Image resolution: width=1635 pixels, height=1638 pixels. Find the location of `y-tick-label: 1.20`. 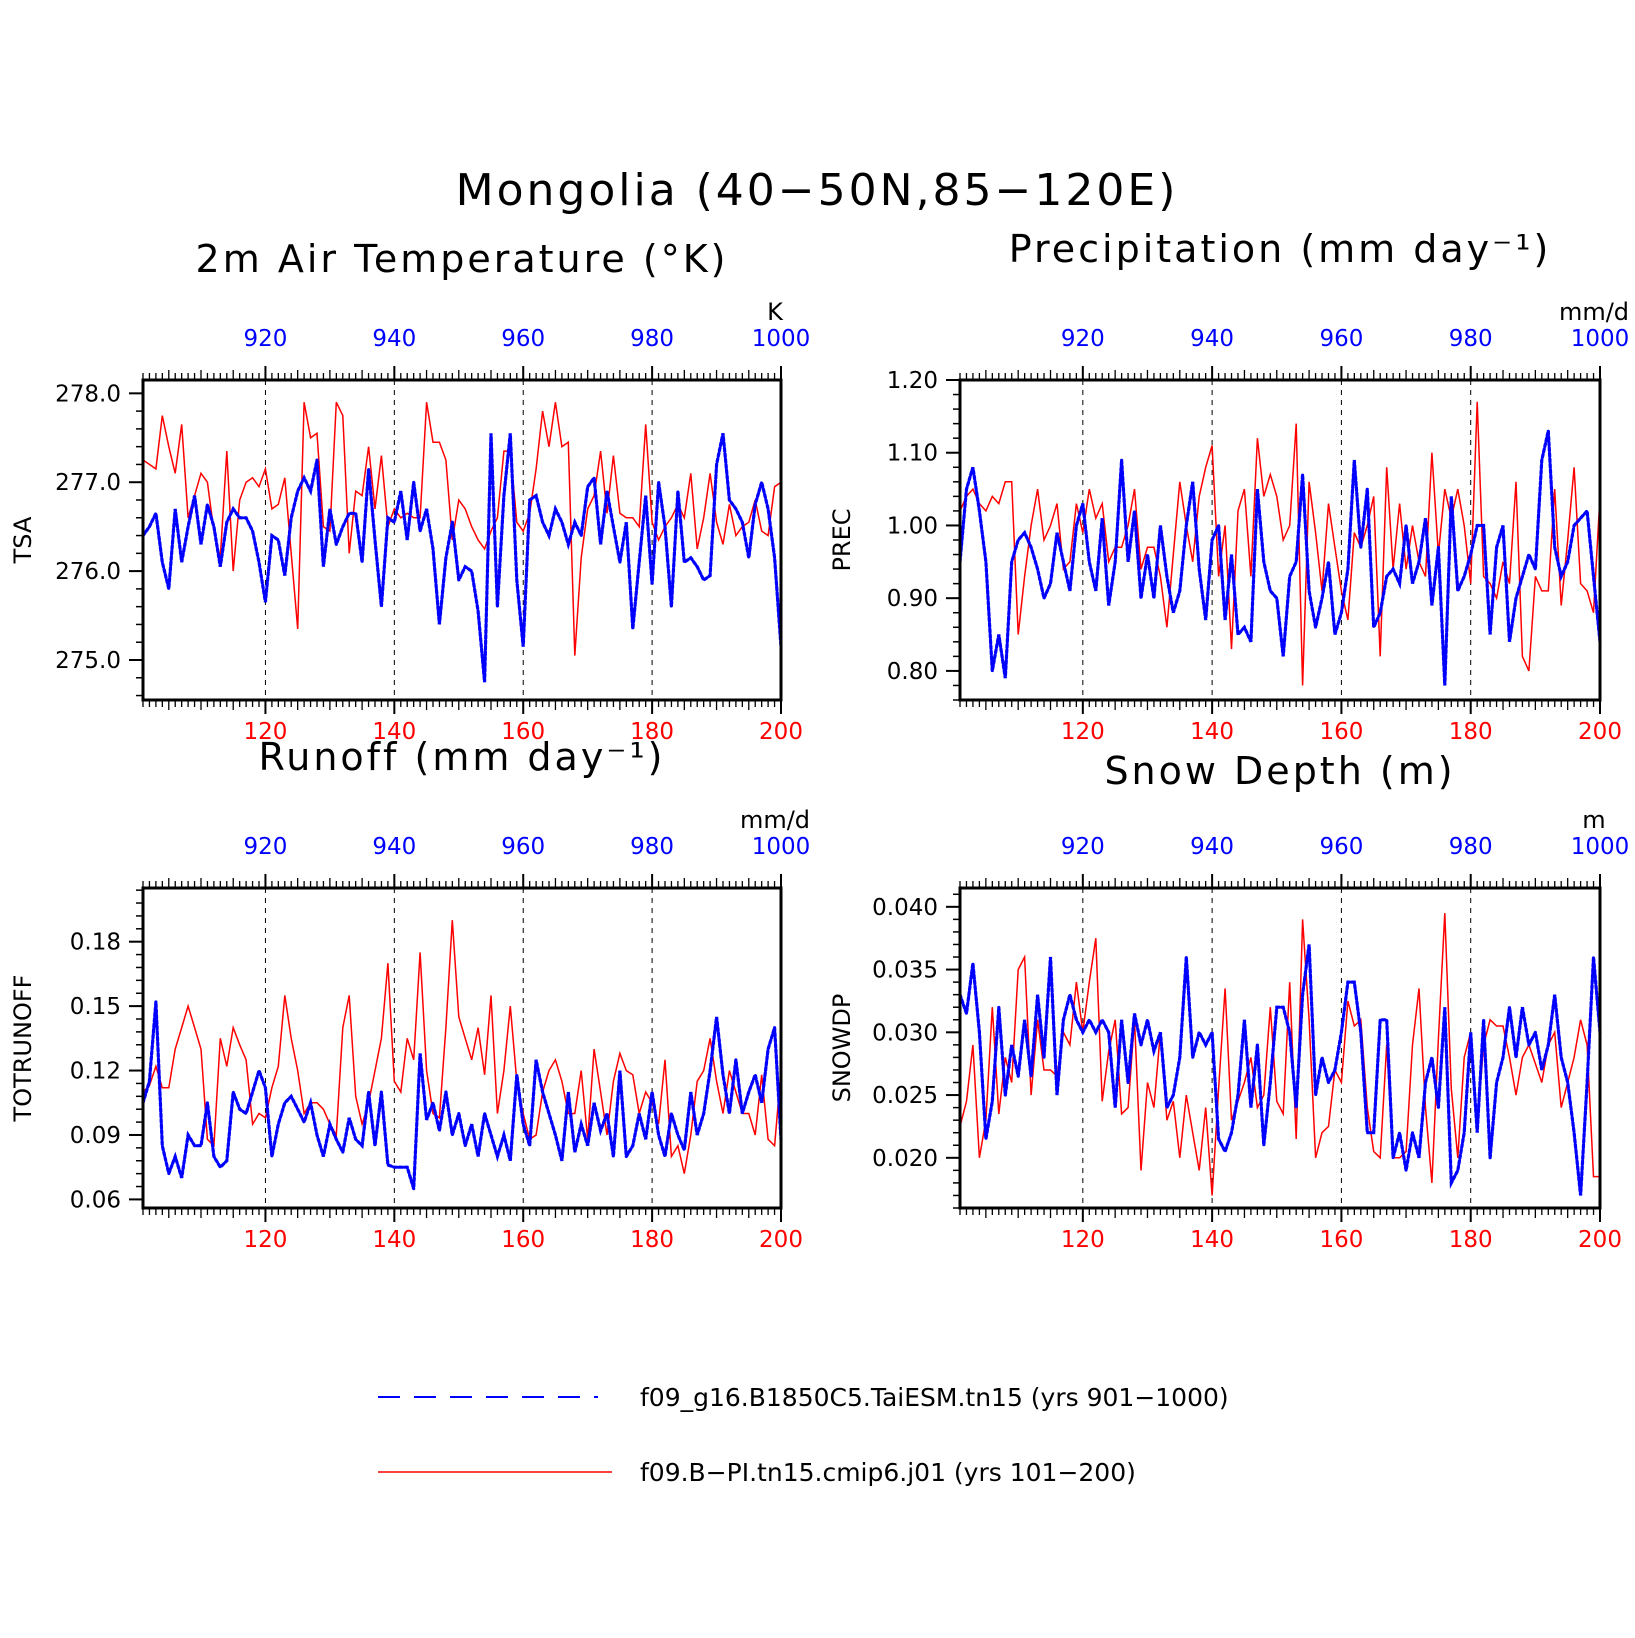

y-tick-label: 1.20 is located at coordinates (912, 381).